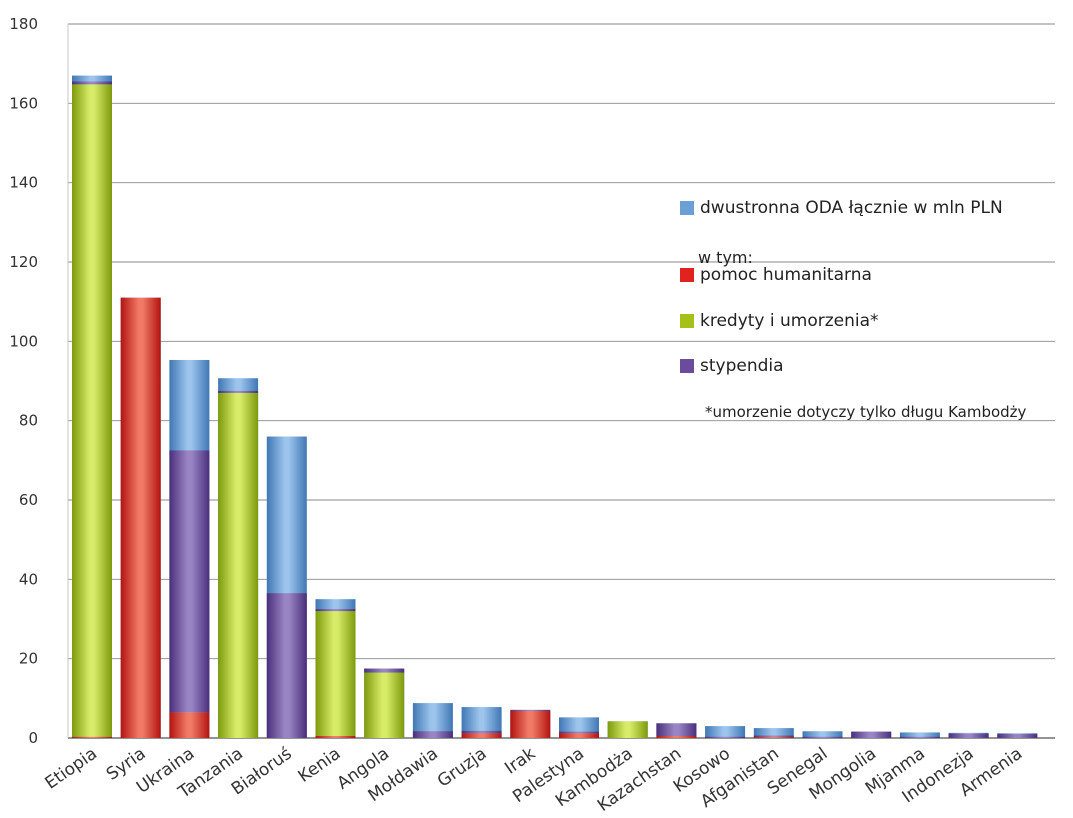  I want to click on bar-stypendia-Mołdawia, so click(432, 734).